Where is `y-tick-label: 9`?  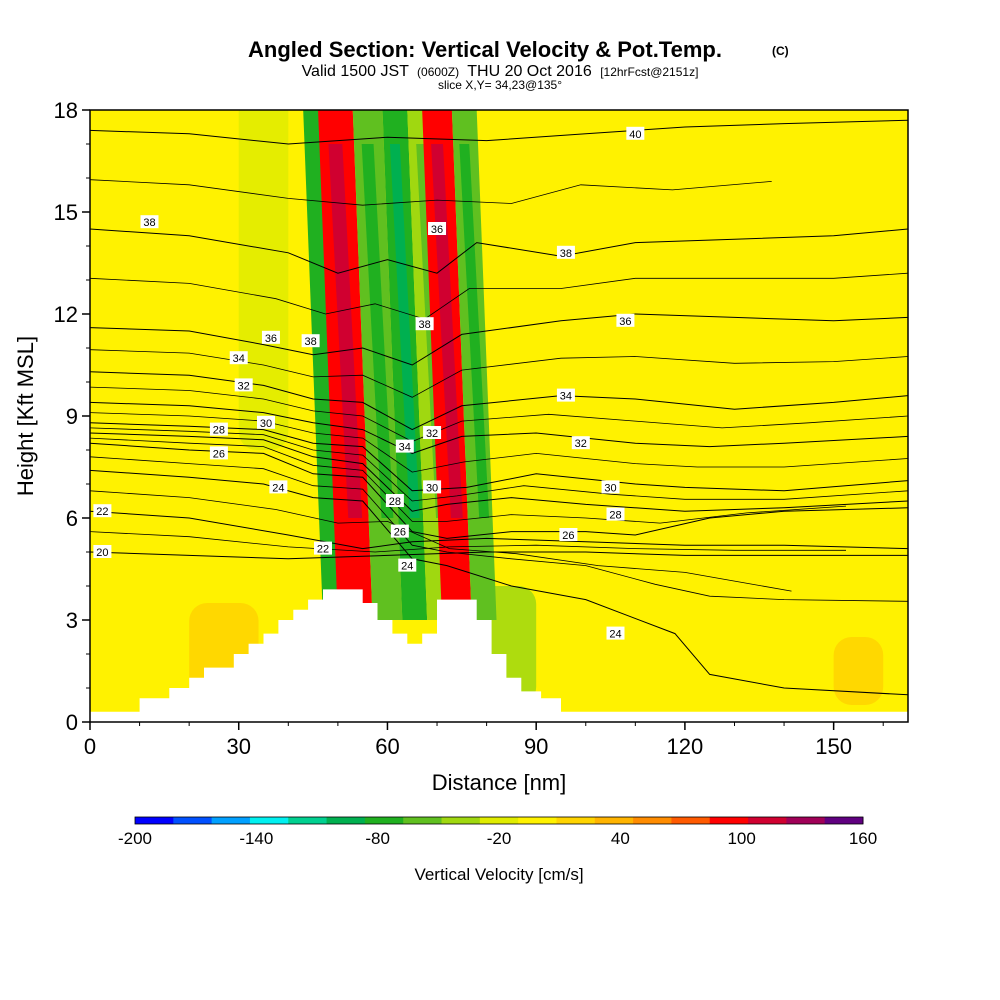 y-tick-label: 9 is located at coordinates (72, 416).